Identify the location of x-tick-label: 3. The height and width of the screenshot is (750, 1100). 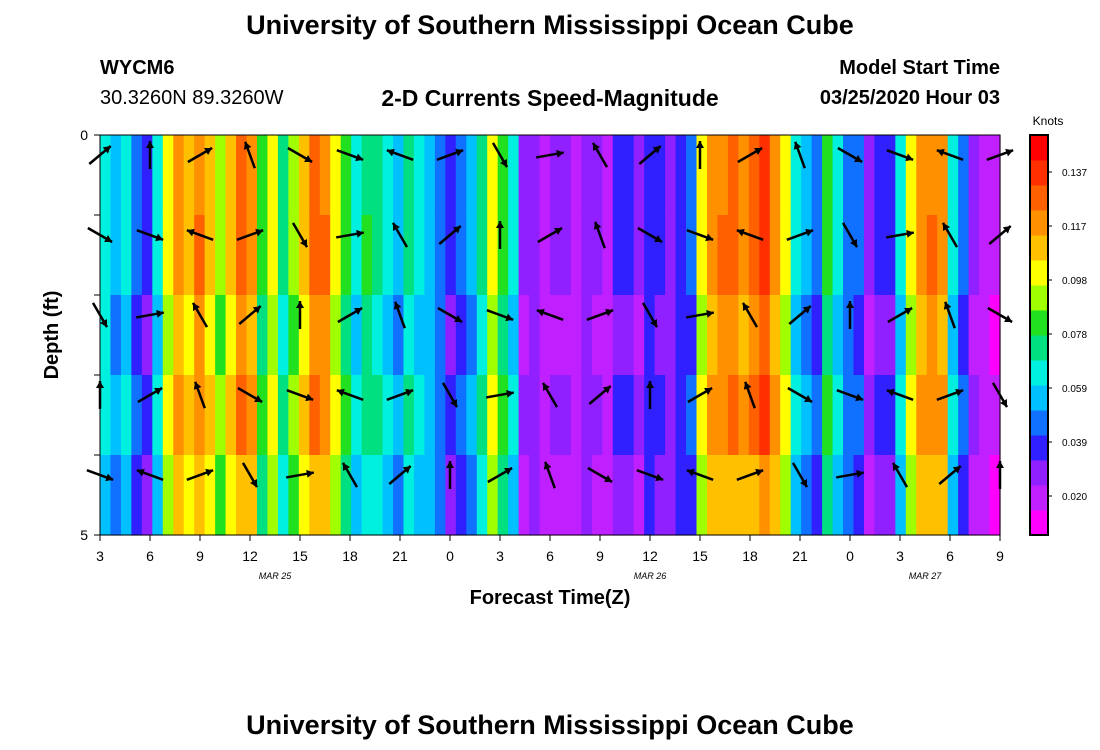
(100, 556).